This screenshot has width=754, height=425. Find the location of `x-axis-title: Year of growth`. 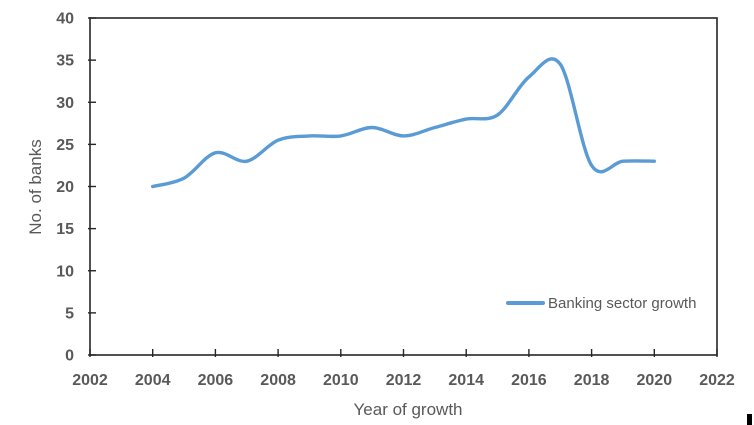

x-axis-title: Year of growth is located at coordinates (408, 409).